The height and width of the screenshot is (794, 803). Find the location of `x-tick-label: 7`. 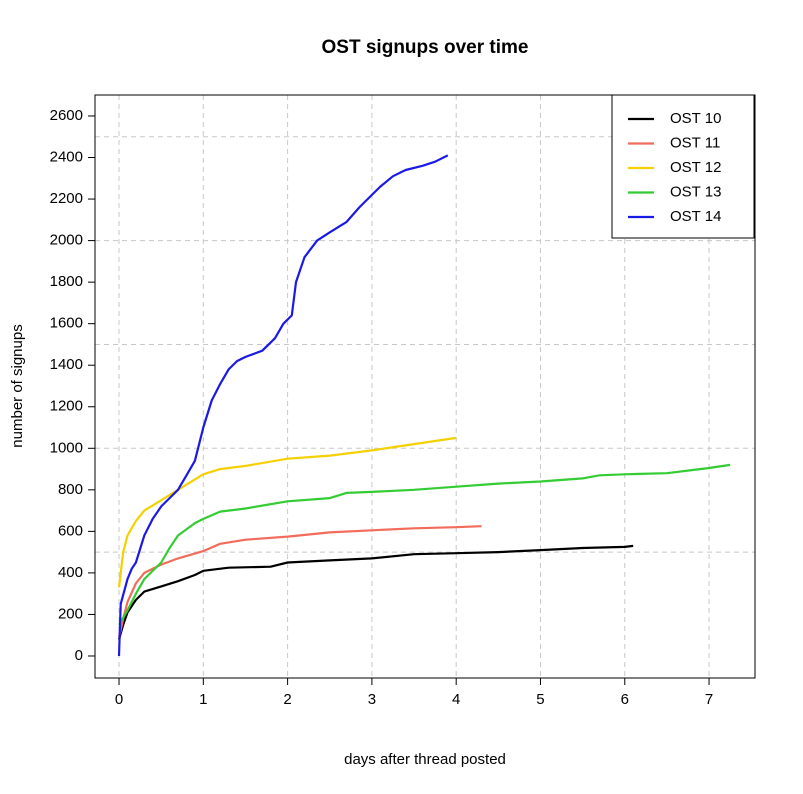

x-tick-label: 7 is located at coordinates (709, 699).